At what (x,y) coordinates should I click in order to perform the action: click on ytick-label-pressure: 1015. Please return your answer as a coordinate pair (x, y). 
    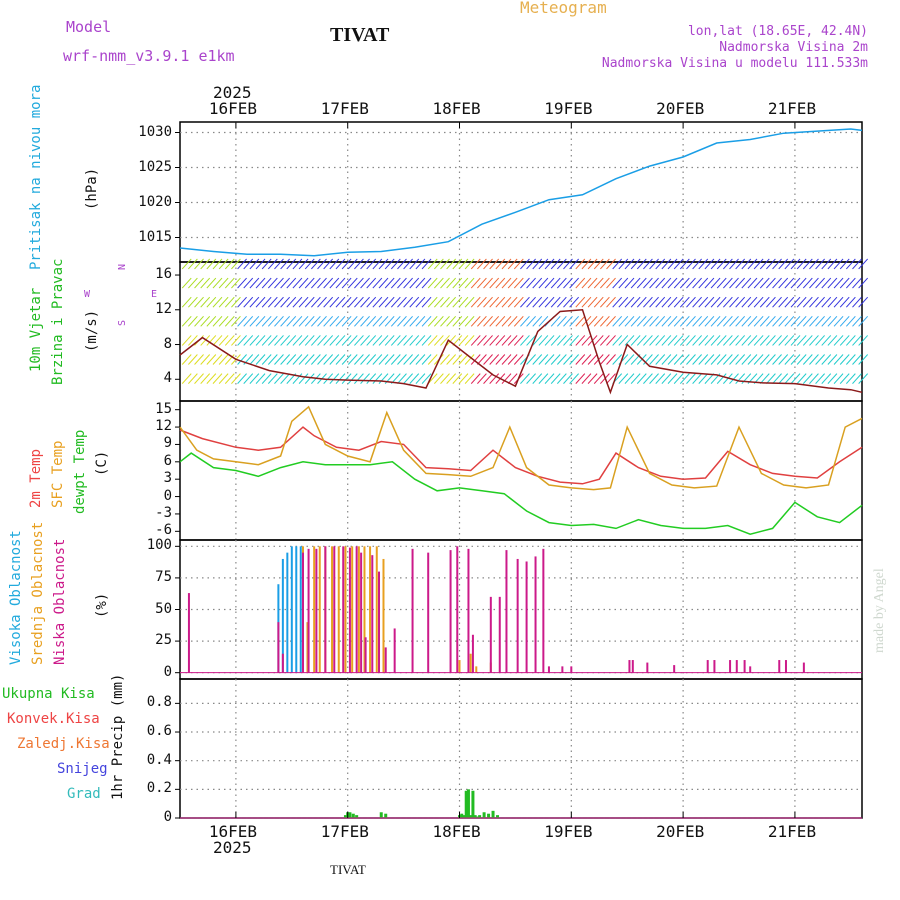
    Looking at the image, I should click on (155, 236).